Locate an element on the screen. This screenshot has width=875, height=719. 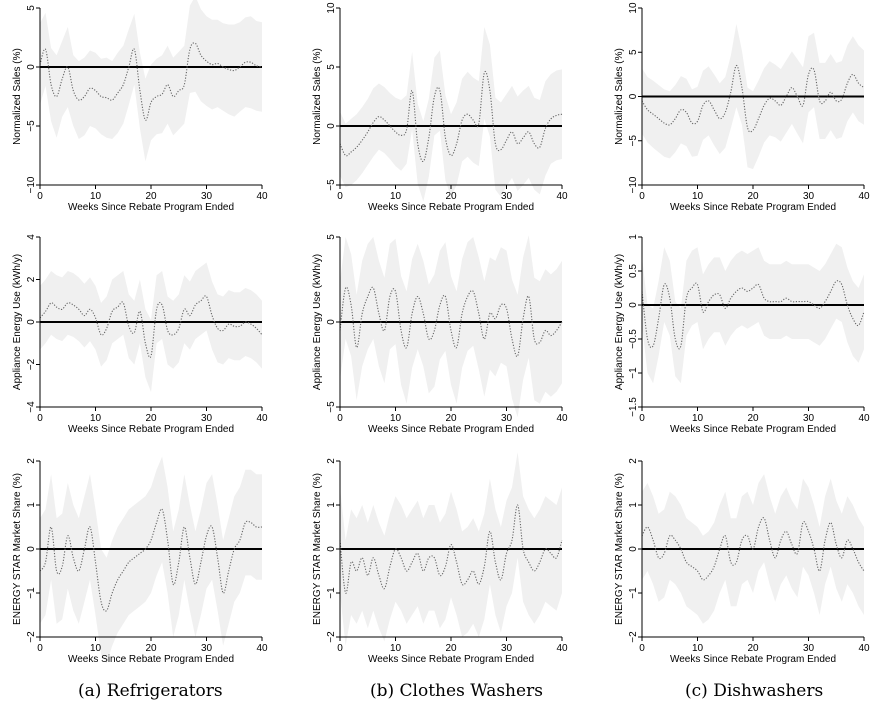
chart-7-x-axis-title: Weeks Since Rebate Program Ended is located at coordinates (151, 659).